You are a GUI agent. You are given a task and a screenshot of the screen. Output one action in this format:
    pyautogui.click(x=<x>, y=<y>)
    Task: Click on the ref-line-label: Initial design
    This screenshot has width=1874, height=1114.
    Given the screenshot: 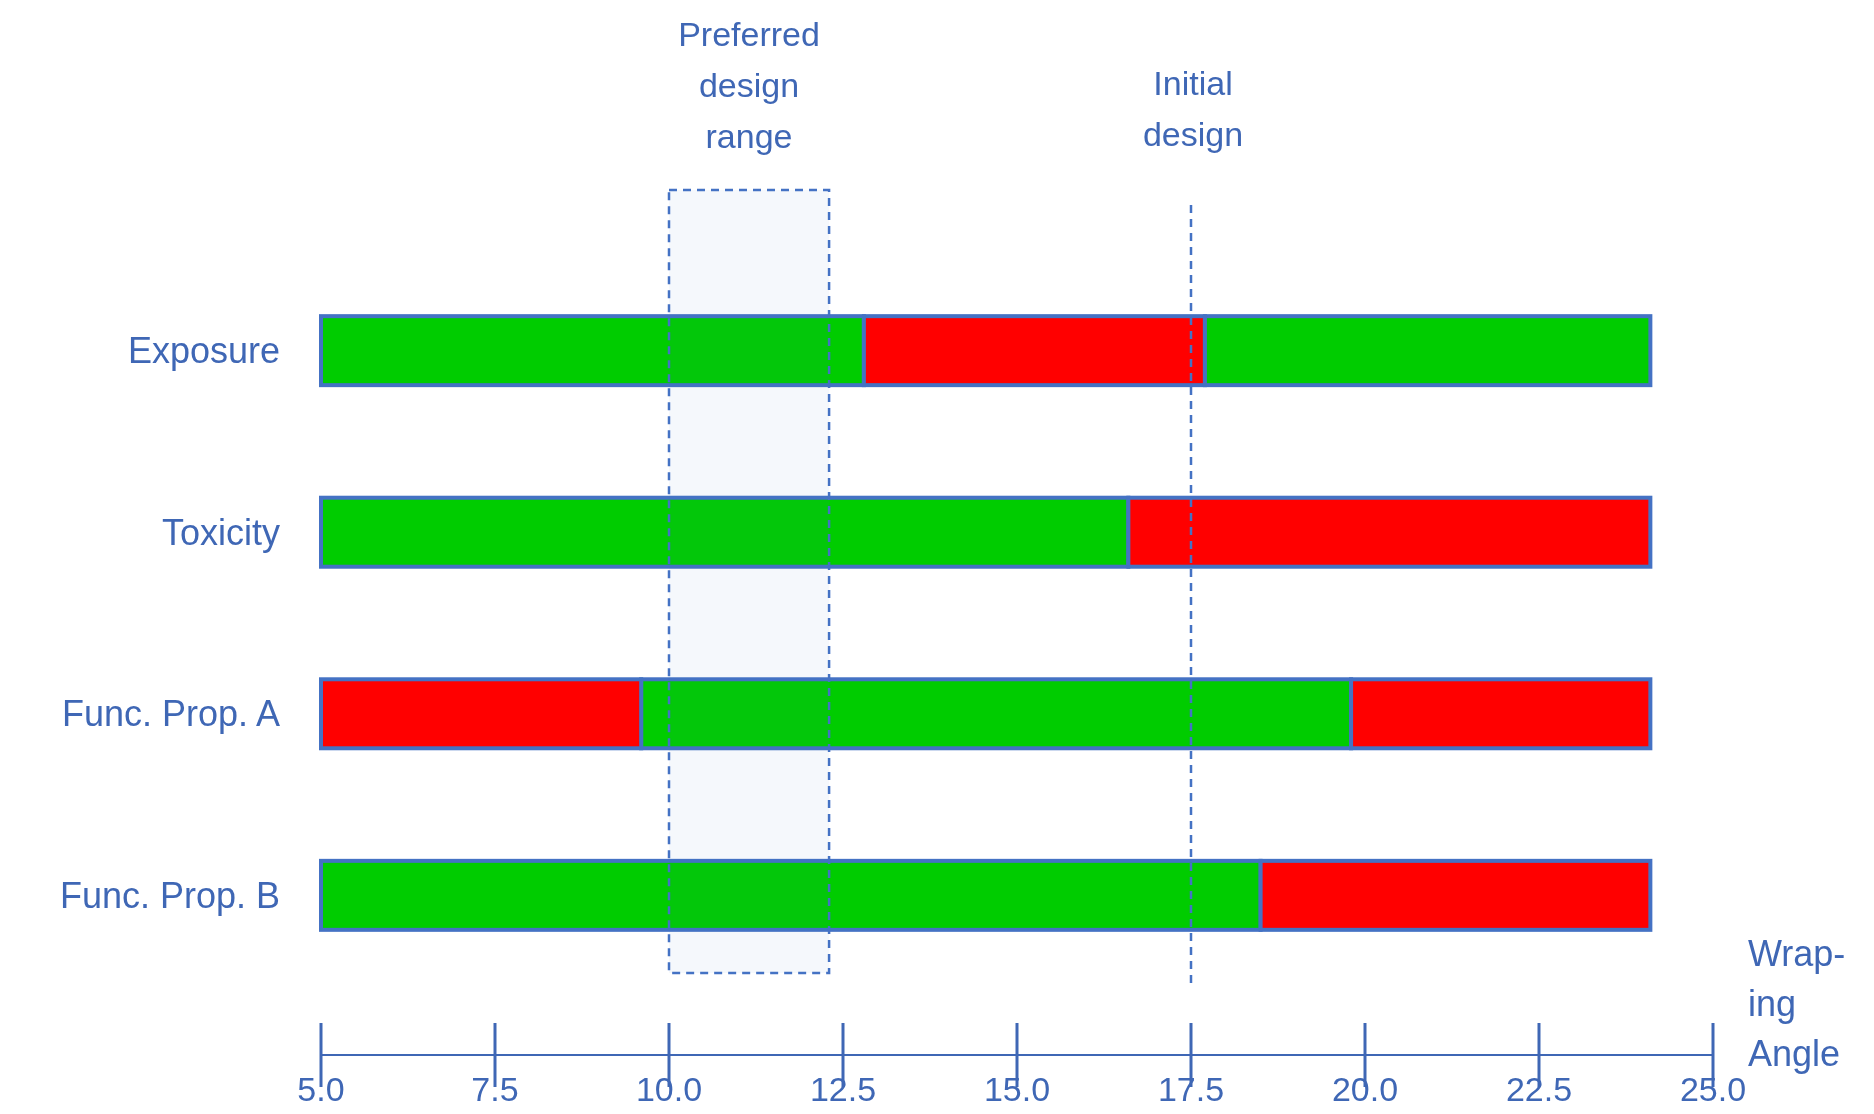 What is the action you would take?
    pyautogui.click(x=1193, y=108)
    